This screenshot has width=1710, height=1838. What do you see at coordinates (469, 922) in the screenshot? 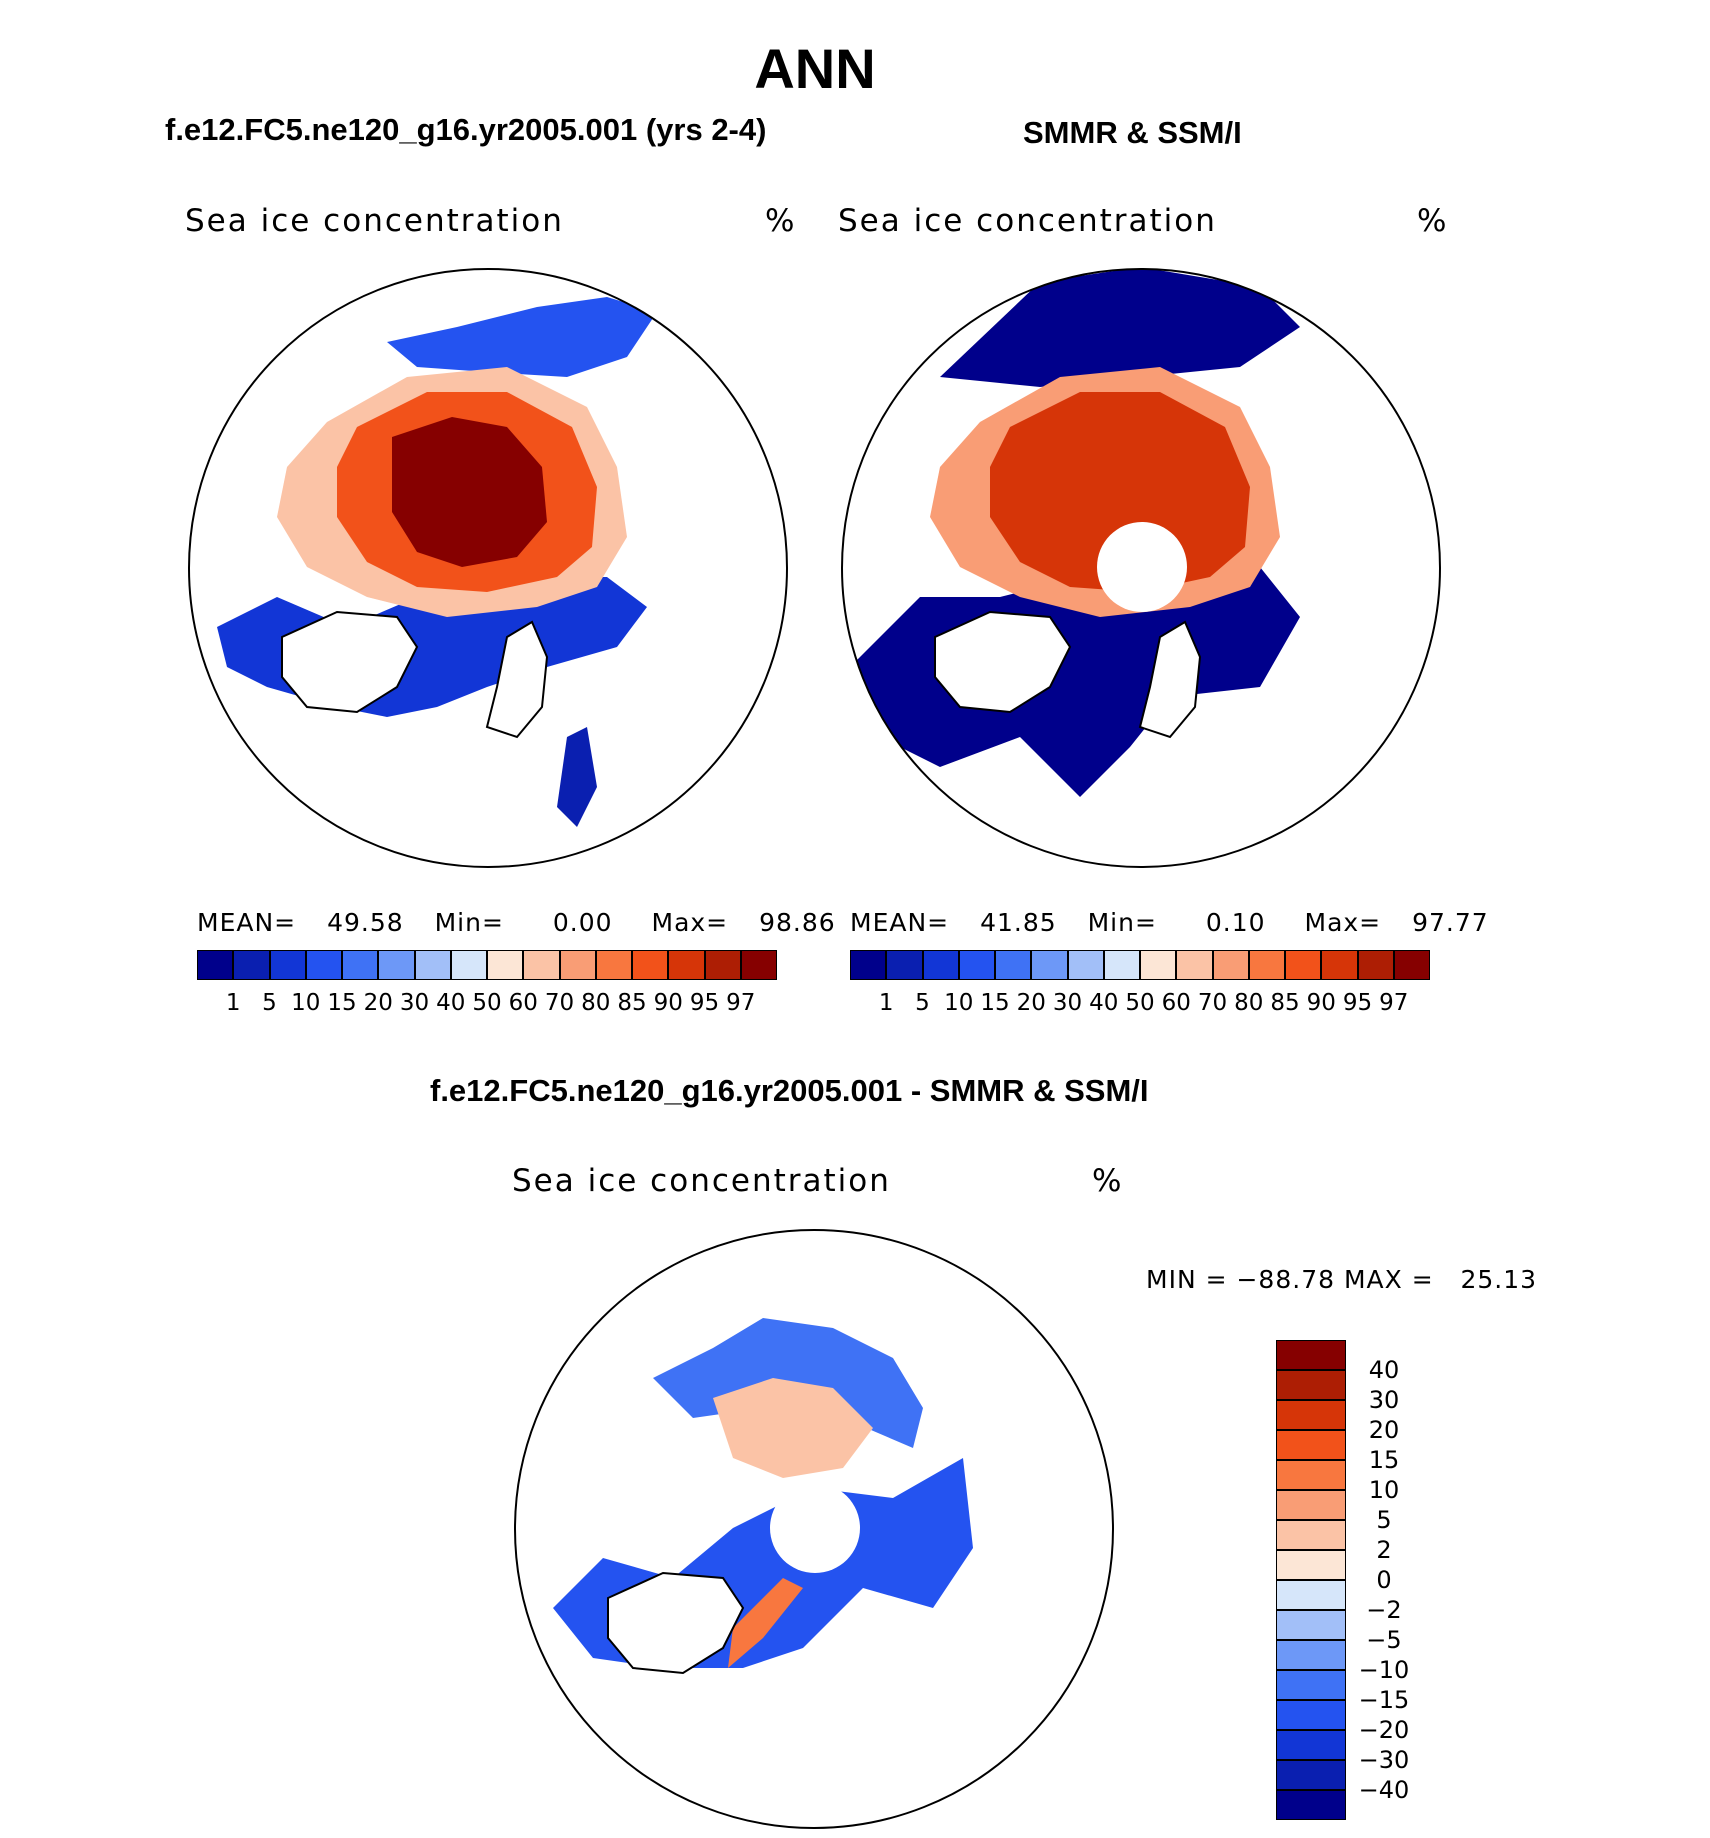
I see `model-min-label: Min=` at bounding box center [469, 922].